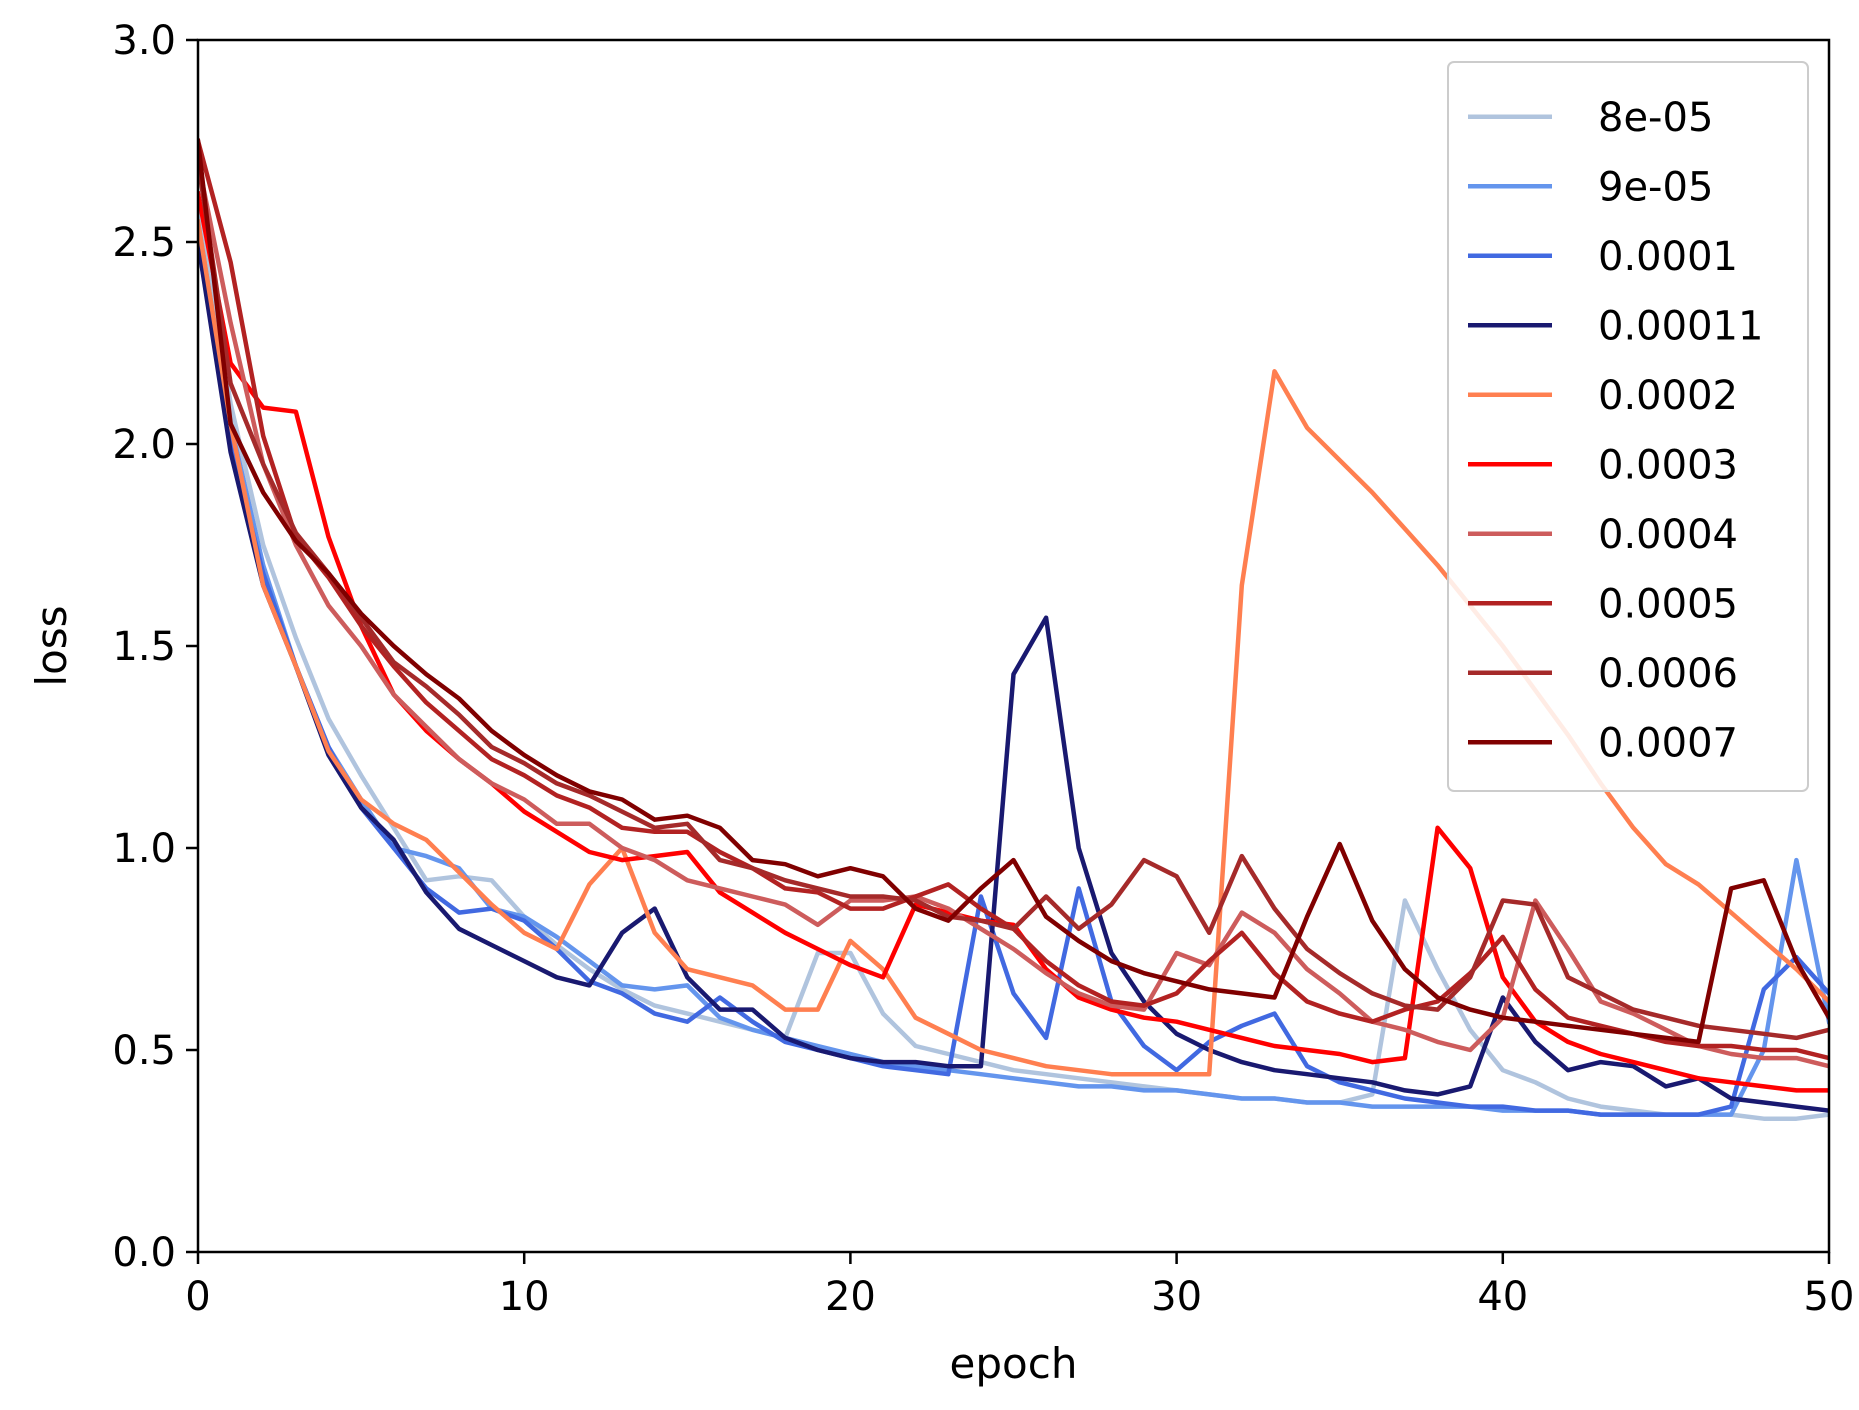  I want to click on legend-label: 0.0002, so click(1668, 396).